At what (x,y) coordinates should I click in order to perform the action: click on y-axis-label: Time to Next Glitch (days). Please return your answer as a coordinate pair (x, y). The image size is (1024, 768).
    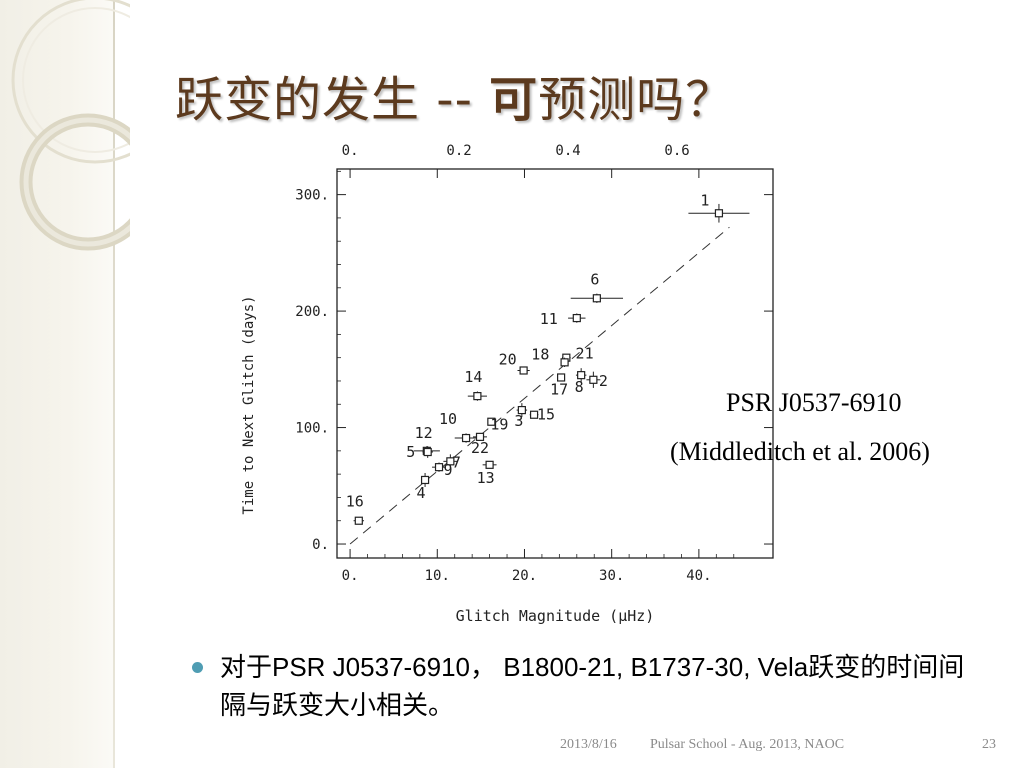
    Looking at the image, I should click on (249, 404).